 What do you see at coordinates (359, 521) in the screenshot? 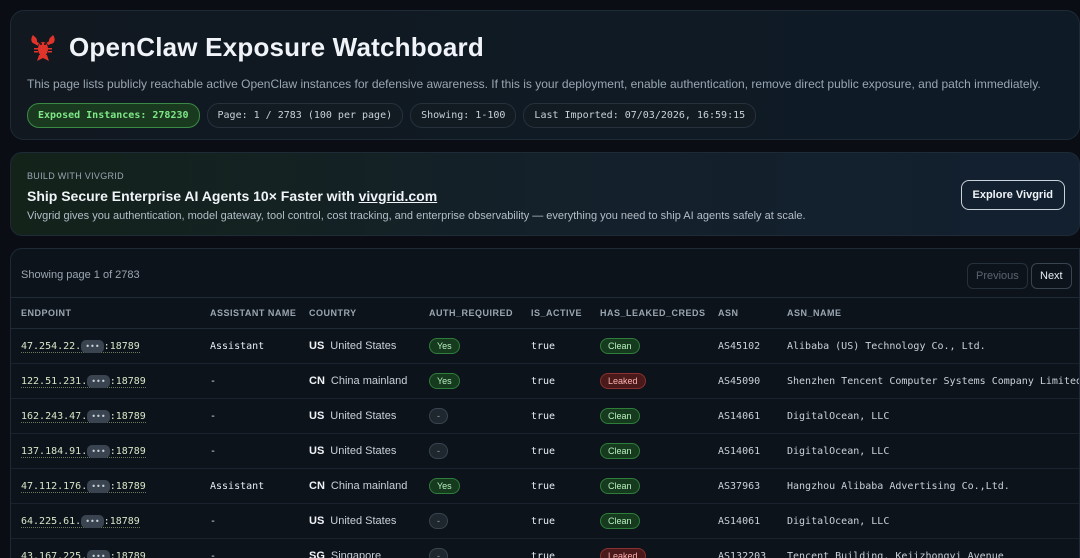
I see `country-cell: US United States` at bounding box center [359, 521].